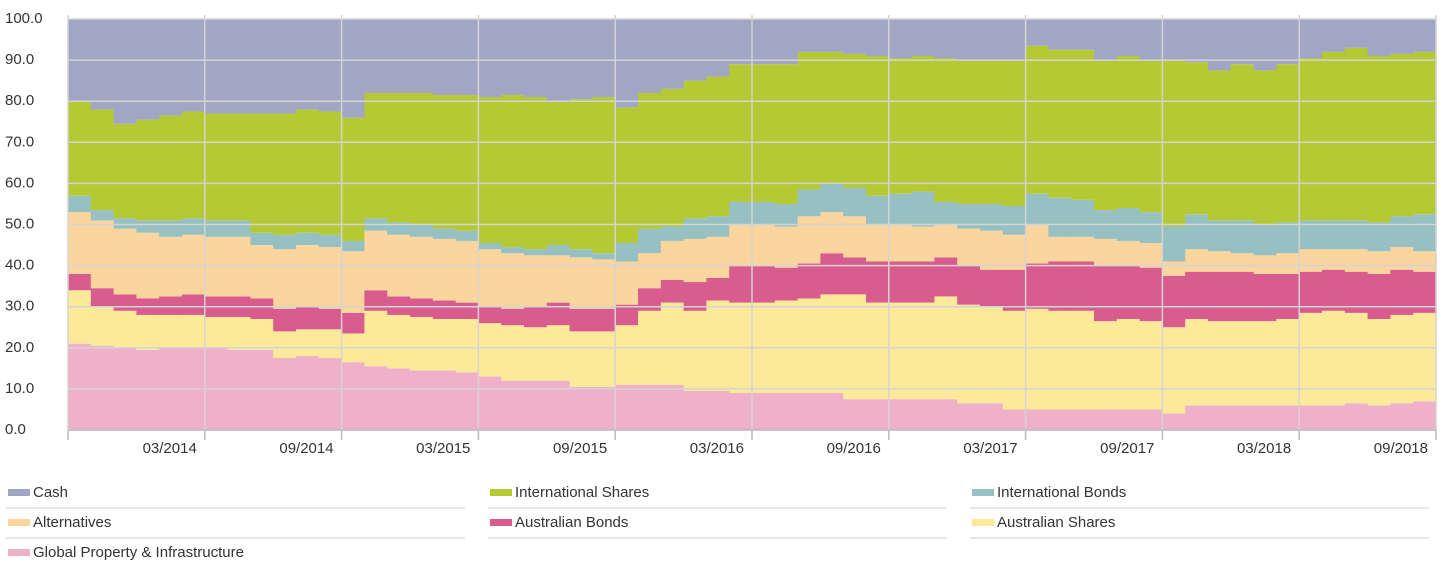 The image size is (1447, 569). What do you see at coordinates (19, 141) in the screenshot?
I see `y-tick-label: 70.0` at bounding box center [19, 141].